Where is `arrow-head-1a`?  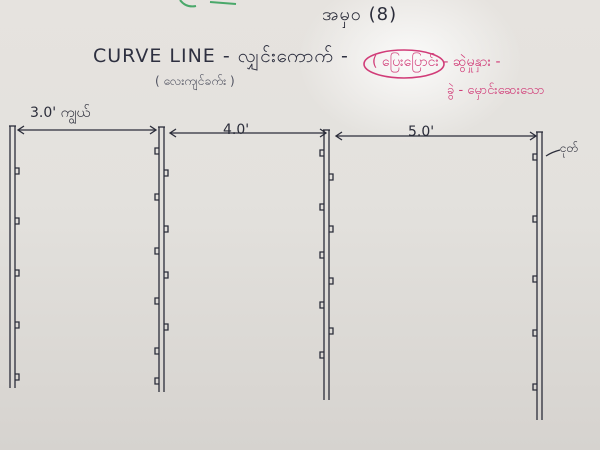
arrow-head-1a is located at coordinates (20, 130).